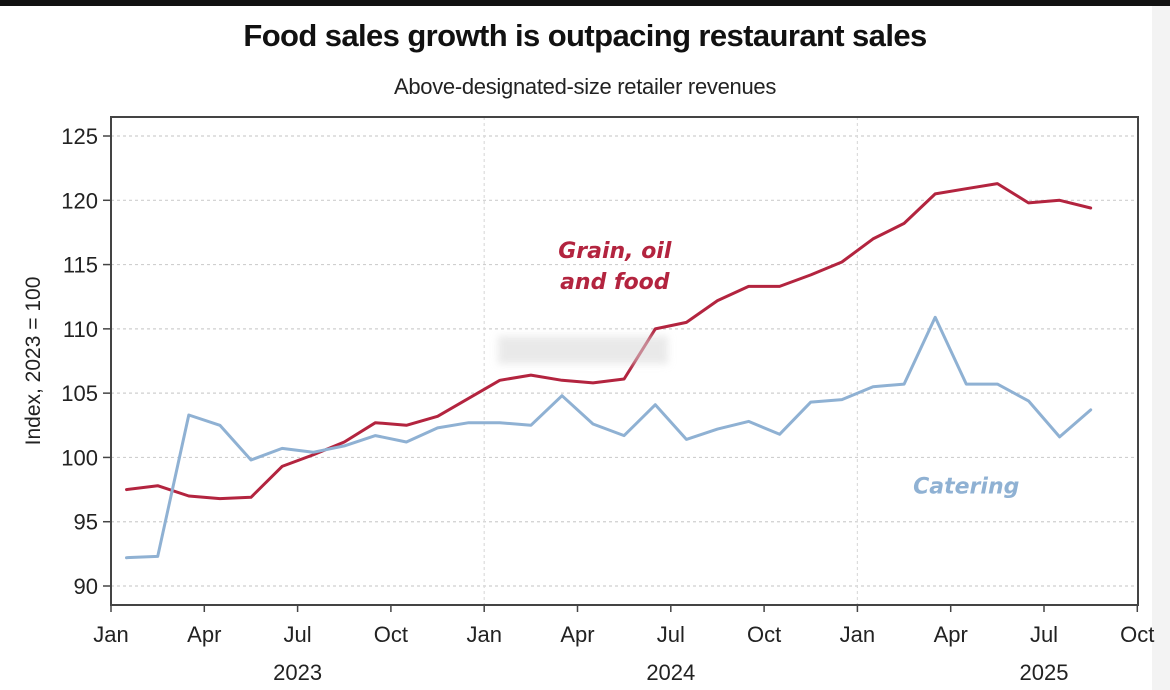 The height and width of the screenshot is (690, 1170). Describe the element at coordinates (80, 265) in the screenshot. I see `y-tick-label: 115` at that location.